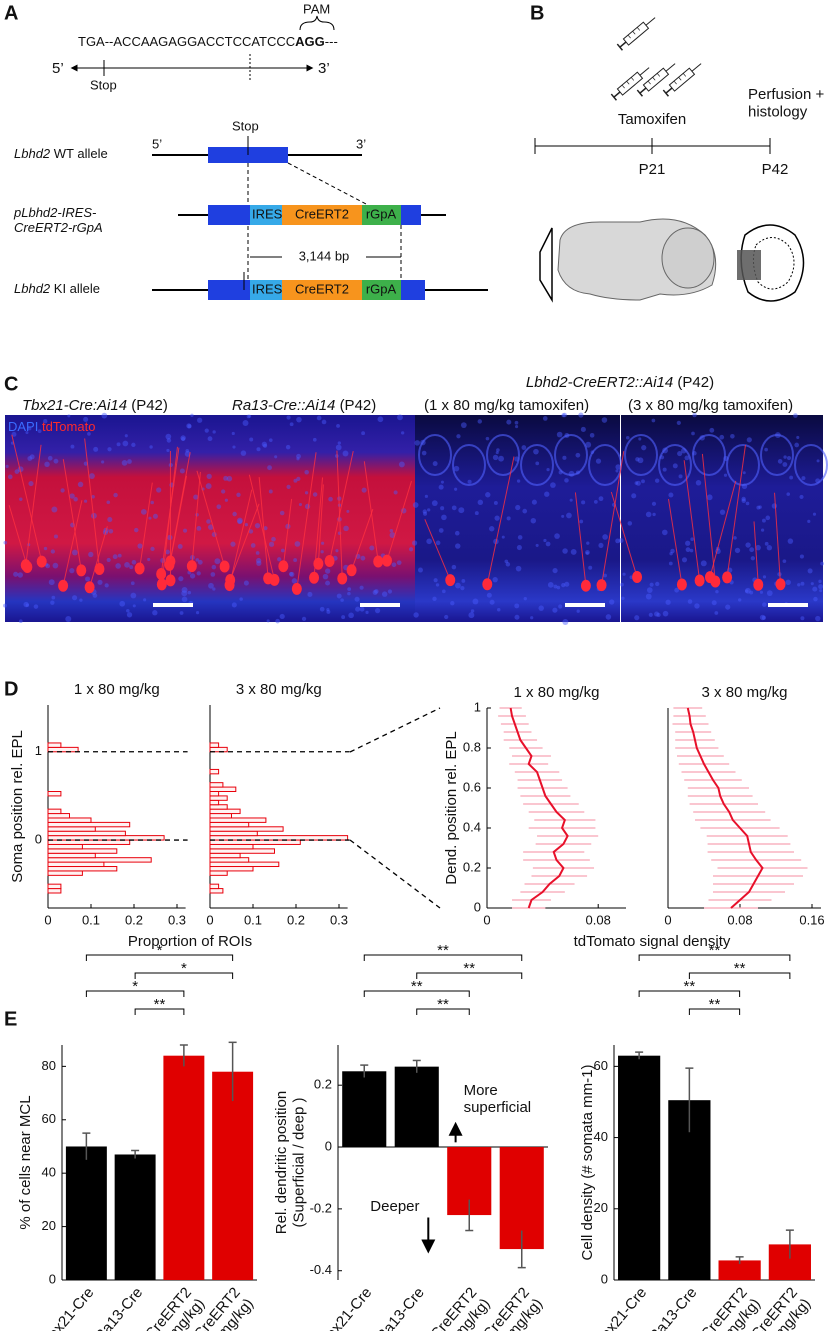  What do you see at coordinates (149, 405) in the screenshot?
I see `age: (P42)` at bounding box center [149, 405].